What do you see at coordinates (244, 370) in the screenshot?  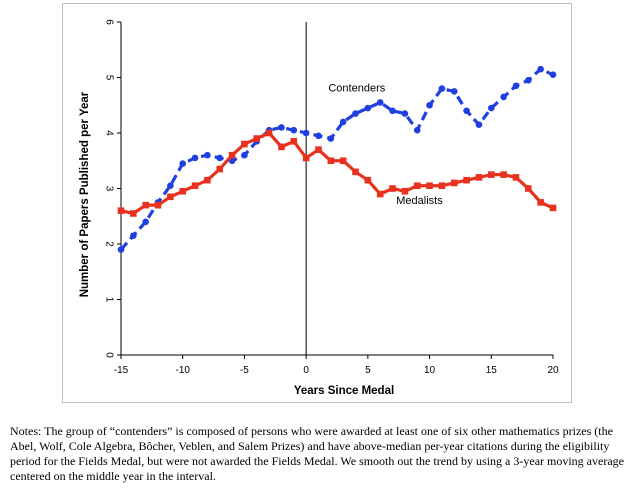 I see `x-tick-label: -5` at bounding box center [244, 370].